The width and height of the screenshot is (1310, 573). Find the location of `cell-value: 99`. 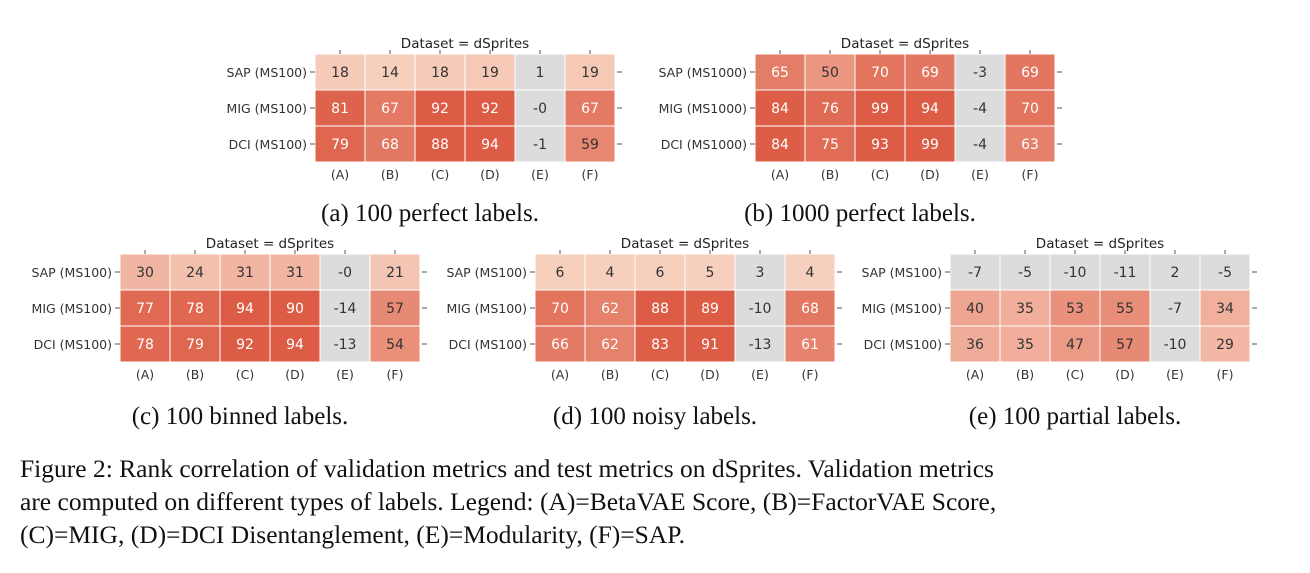

cell-value: 99 is located at coordinates (930, 145).